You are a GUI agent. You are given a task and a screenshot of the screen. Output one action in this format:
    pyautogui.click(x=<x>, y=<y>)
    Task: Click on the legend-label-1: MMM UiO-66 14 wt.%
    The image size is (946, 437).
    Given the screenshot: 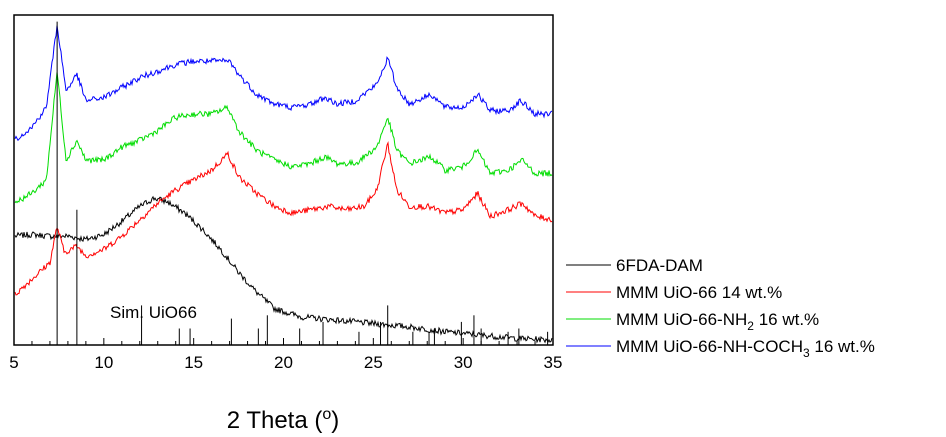 What is the action you would take?
    pyautogui.click(x=699, y=292)
    